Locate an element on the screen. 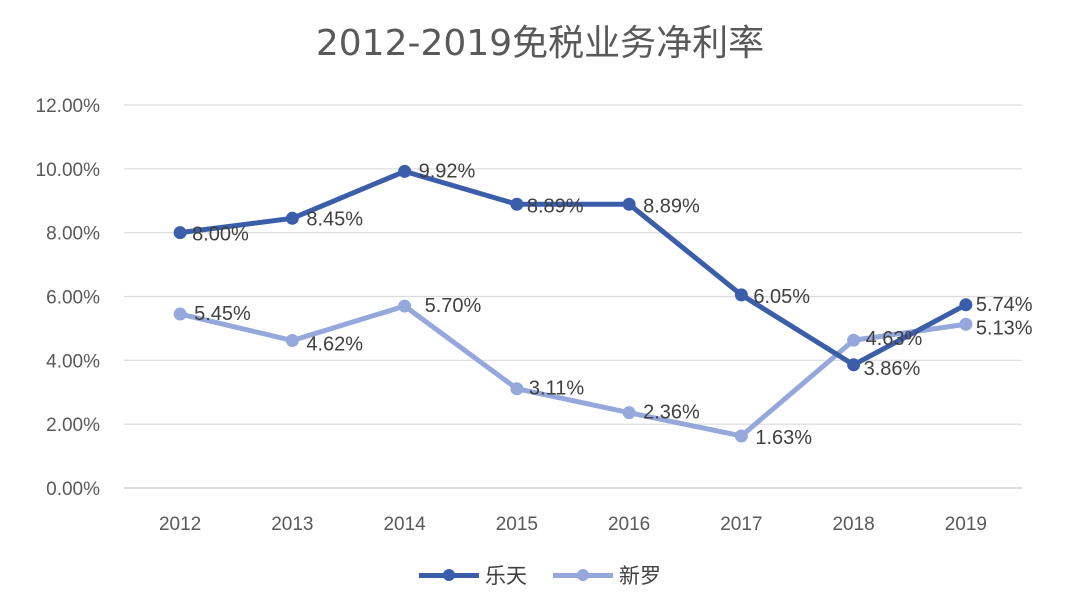  data-label: 8.45% is located at coordinates (334, 219).